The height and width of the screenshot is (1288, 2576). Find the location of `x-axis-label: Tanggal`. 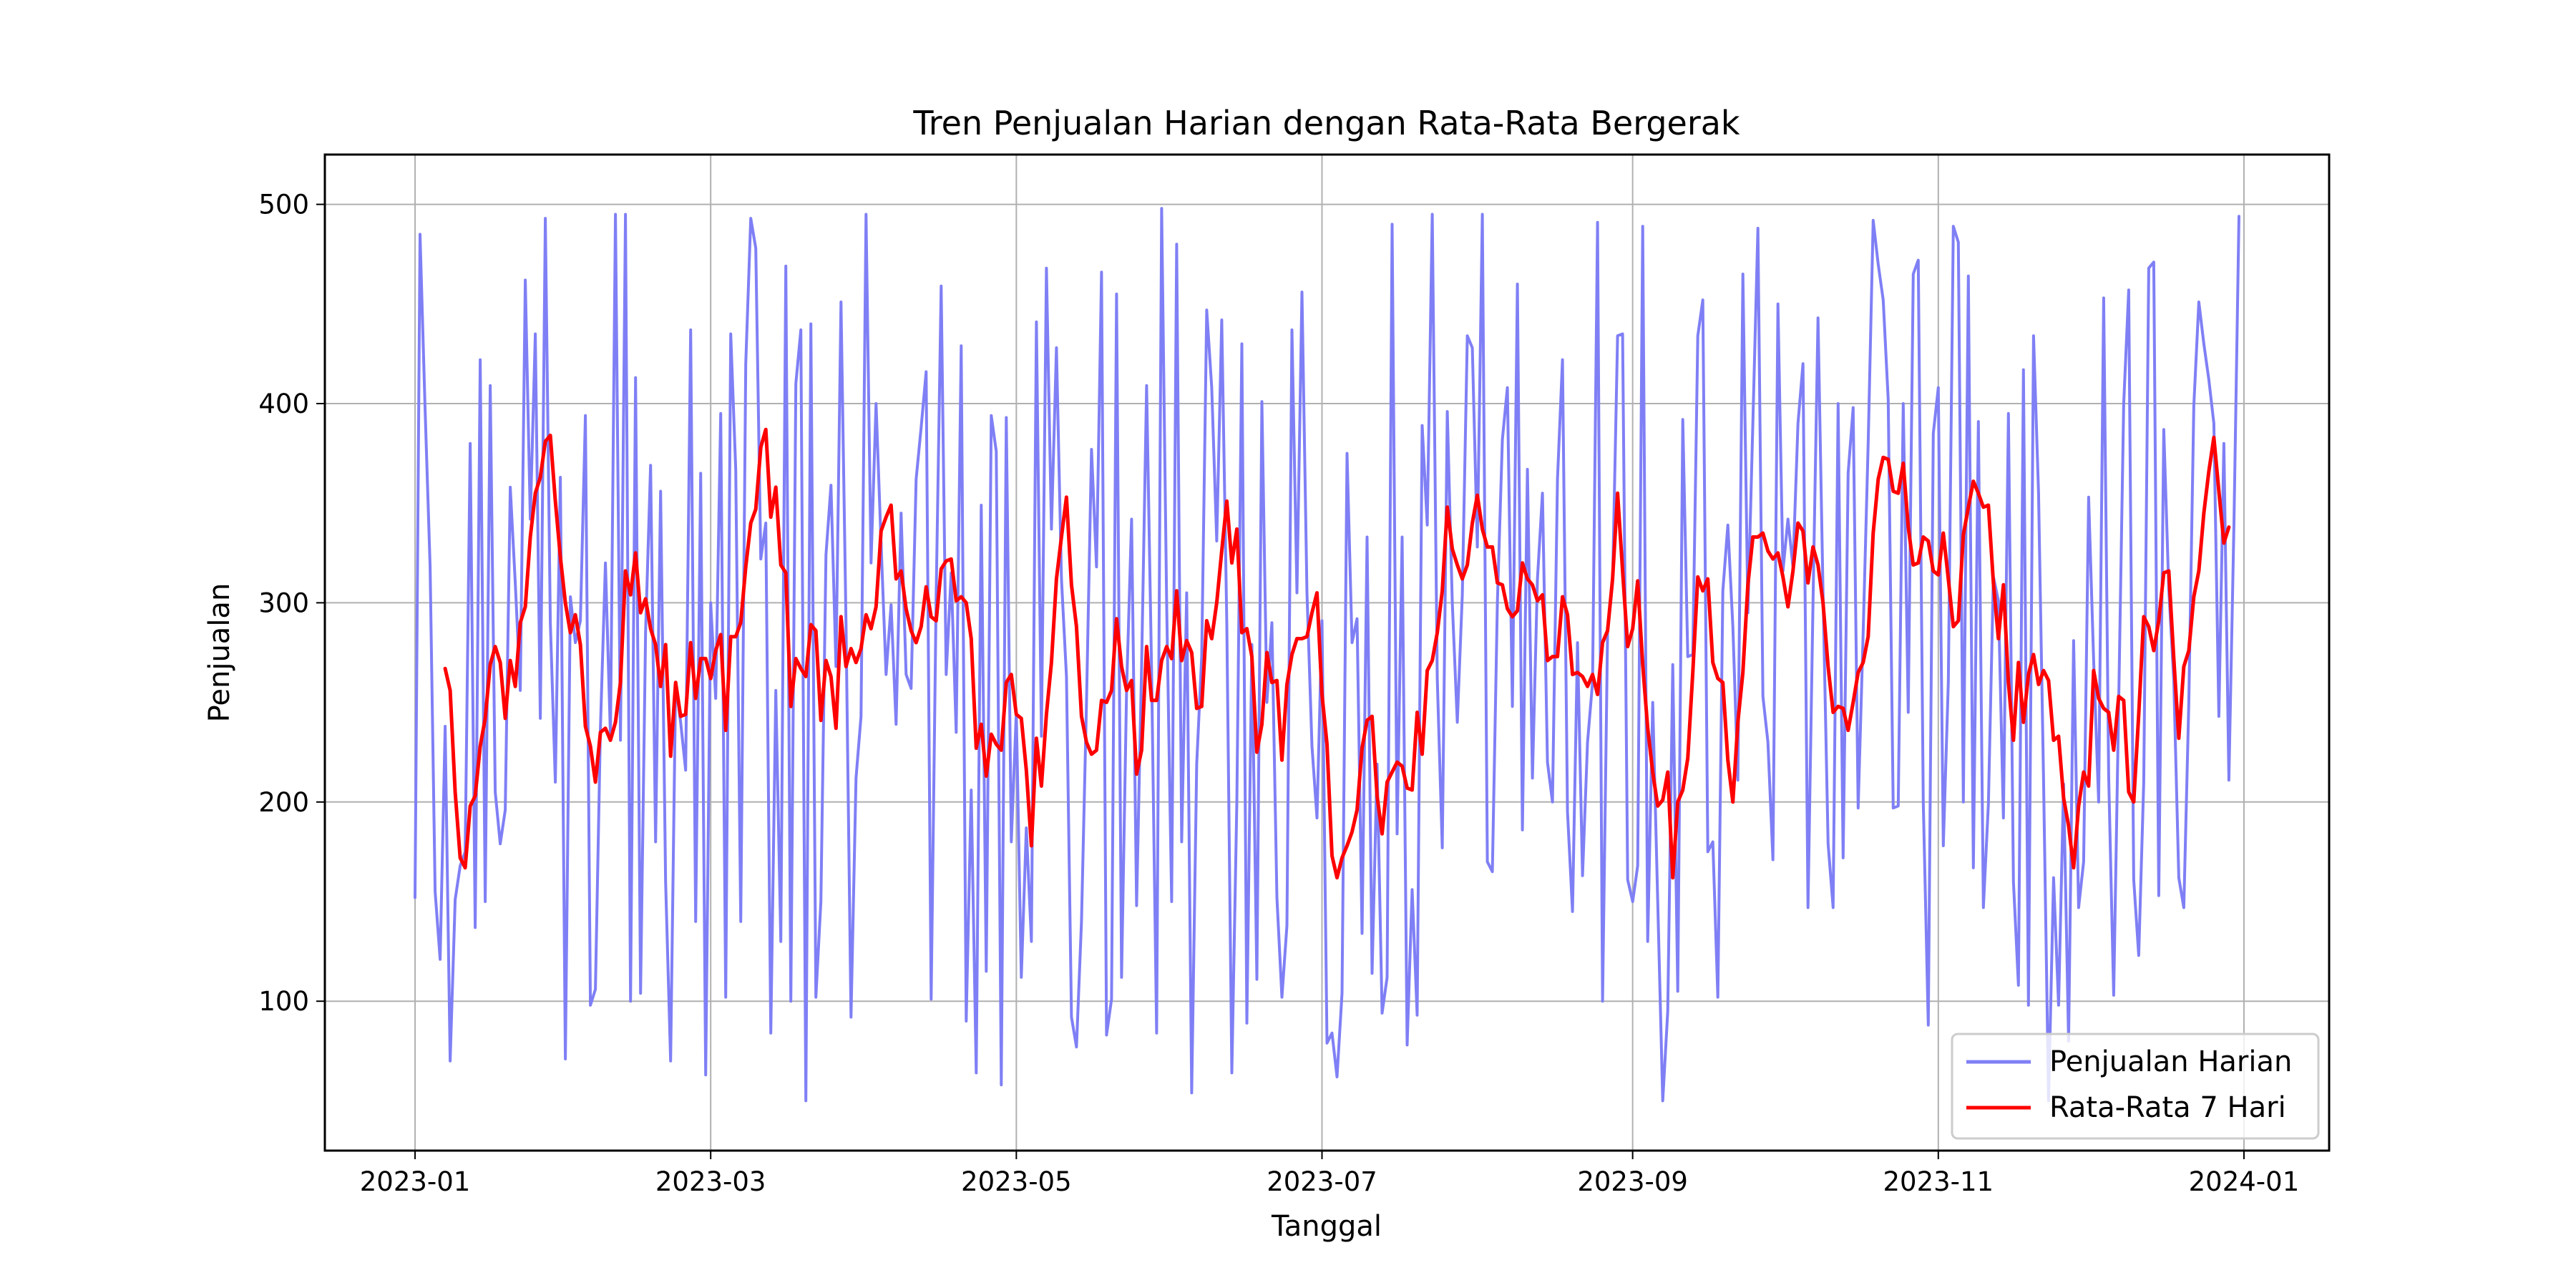

x-axis-label: Tanggal is located at coordinates (1326, 1226).